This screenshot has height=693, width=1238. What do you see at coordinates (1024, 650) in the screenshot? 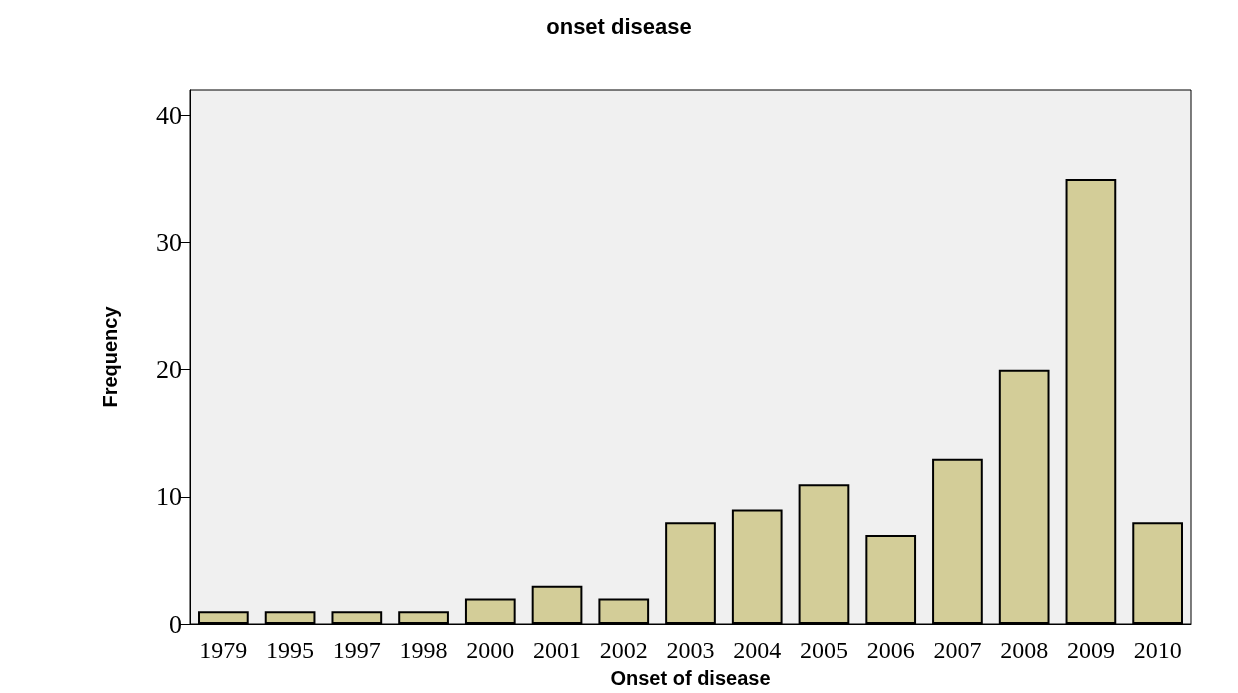
I see `x-tick-label: 2008` at bounding box center [1024, 650].